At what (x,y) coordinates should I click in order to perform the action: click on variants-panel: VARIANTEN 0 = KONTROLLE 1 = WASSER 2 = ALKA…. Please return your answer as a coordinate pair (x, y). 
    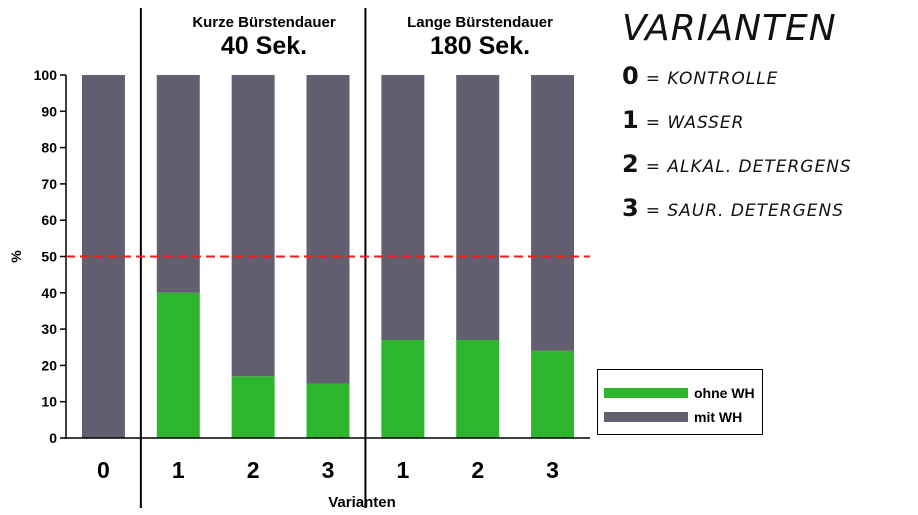
    Looking at the image, I should click on (770, 123).